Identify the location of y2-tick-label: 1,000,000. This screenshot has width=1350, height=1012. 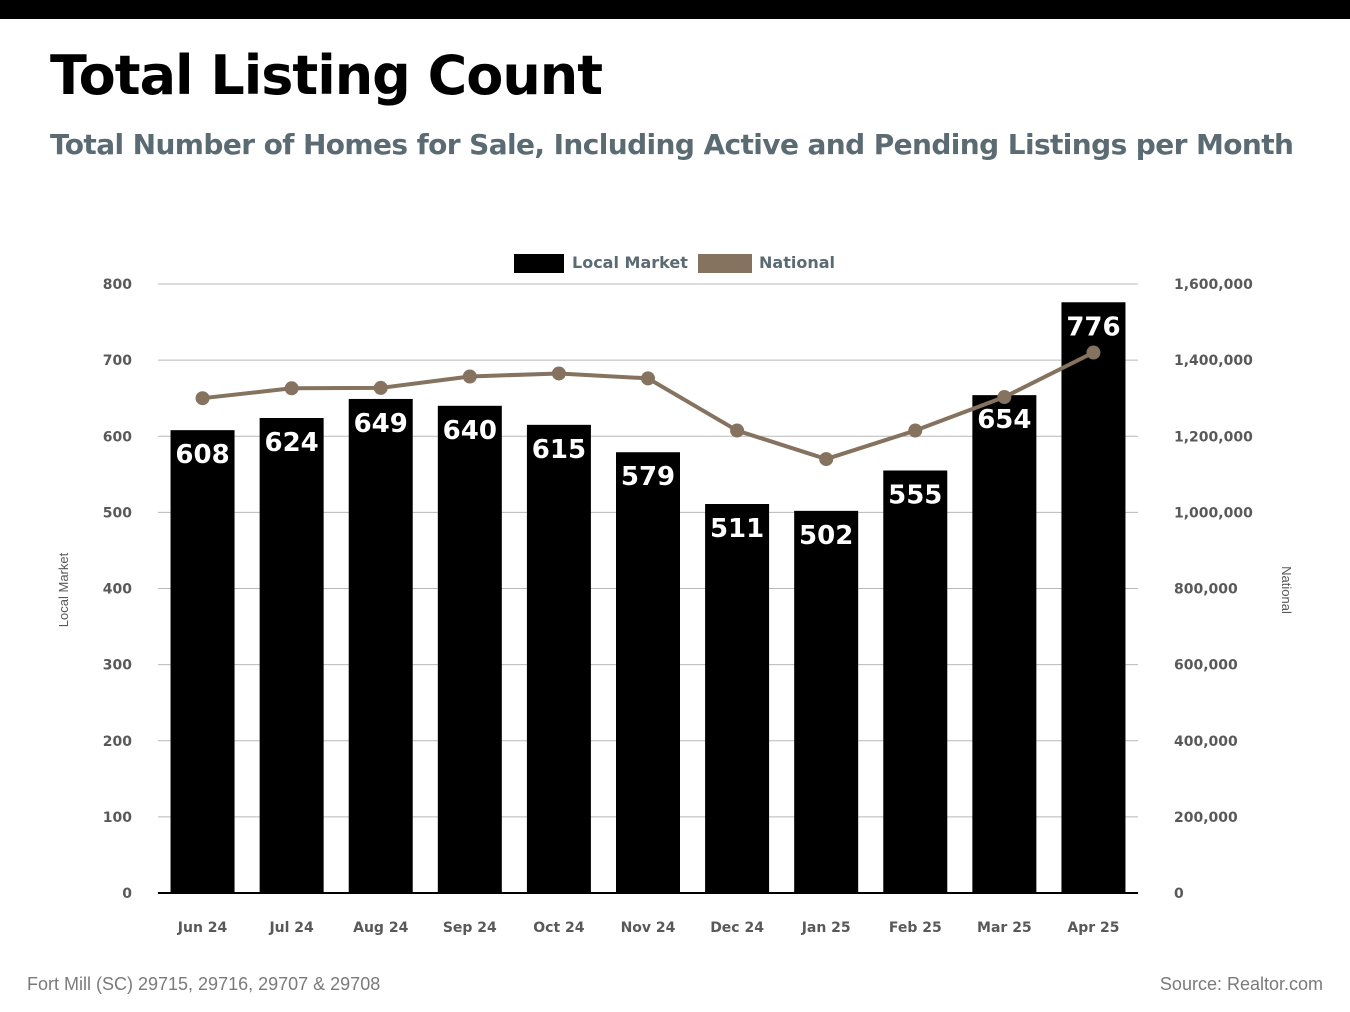
(1213, 513).